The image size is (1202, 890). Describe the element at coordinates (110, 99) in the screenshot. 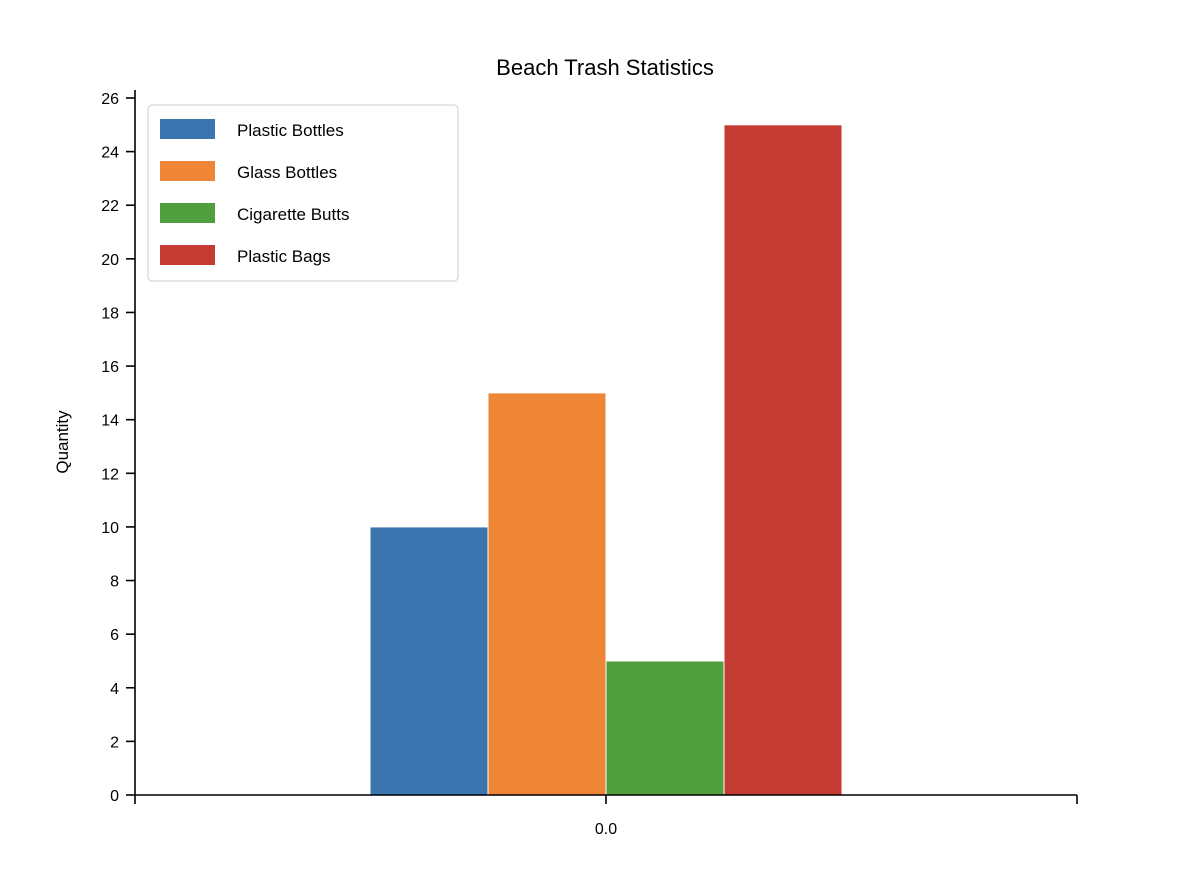

I see `y-tick-label: 26` at that location.